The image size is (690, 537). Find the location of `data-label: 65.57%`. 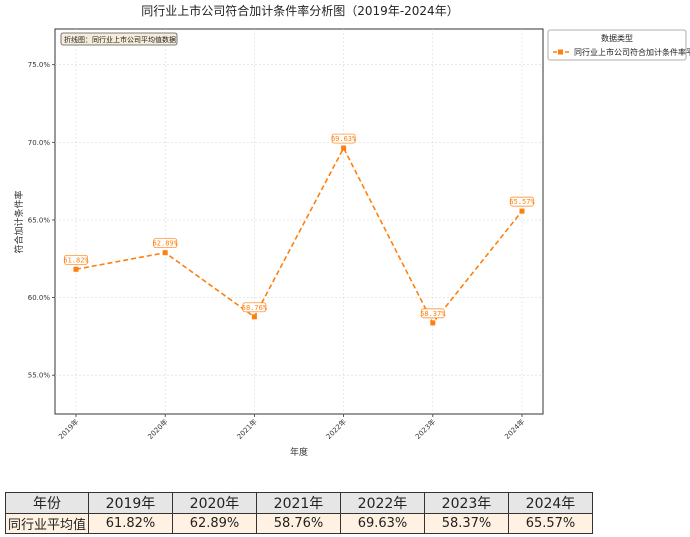

data-label: 65.57% is located at coordinates (522, 202).